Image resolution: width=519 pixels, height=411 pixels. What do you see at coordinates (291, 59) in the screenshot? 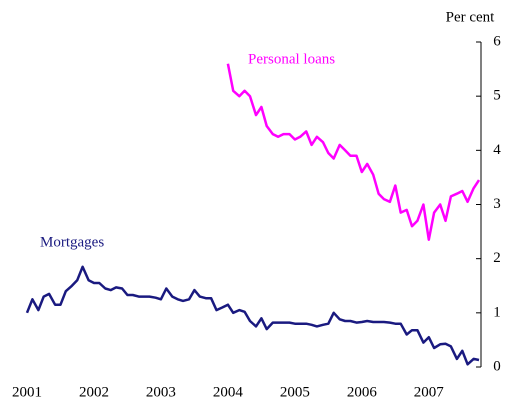
I see `series-label: Personal loans` at bounding box center [291, 59].